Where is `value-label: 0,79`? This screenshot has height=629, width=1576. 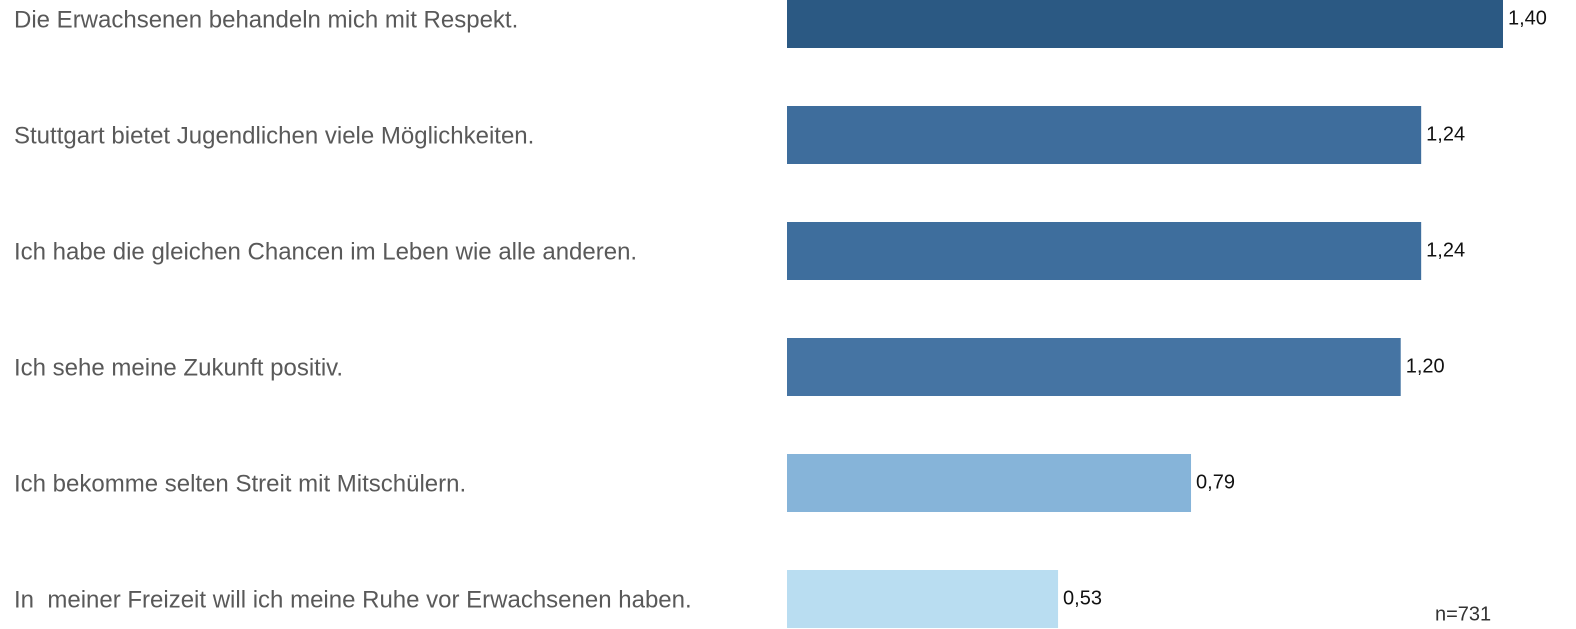 value-label: 0,79 is located at coordinates (1215, 482).